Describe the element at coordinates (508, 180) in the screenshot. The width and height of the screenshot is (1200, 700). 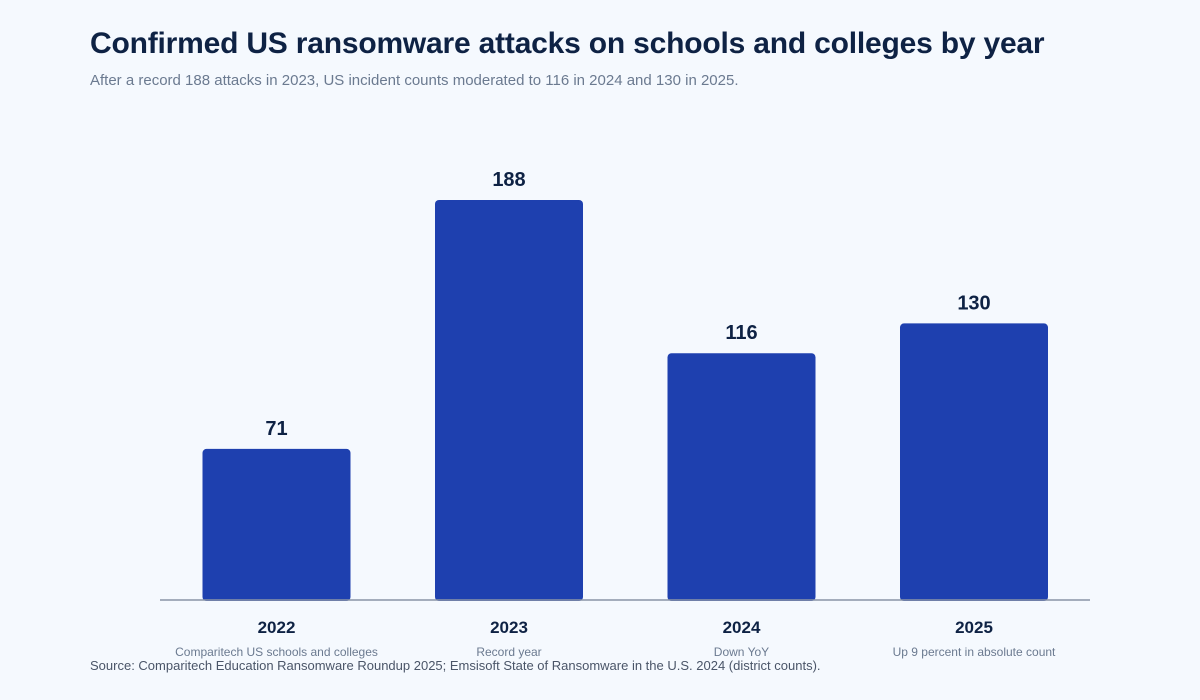
I see `value-label-2023: 188` at that location.